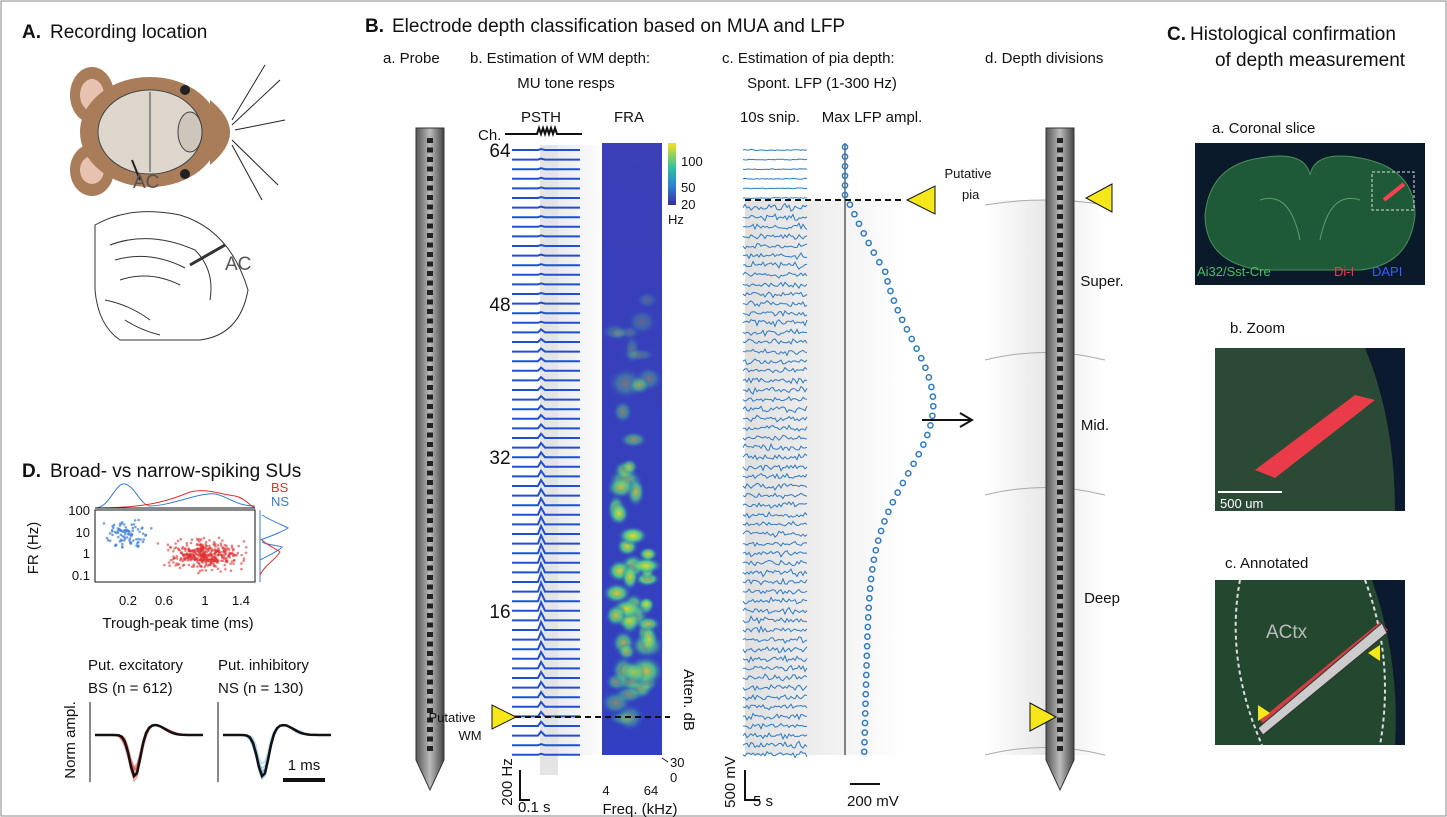  I want to click on panel-title: of depth measurement, so click(1310, 60).